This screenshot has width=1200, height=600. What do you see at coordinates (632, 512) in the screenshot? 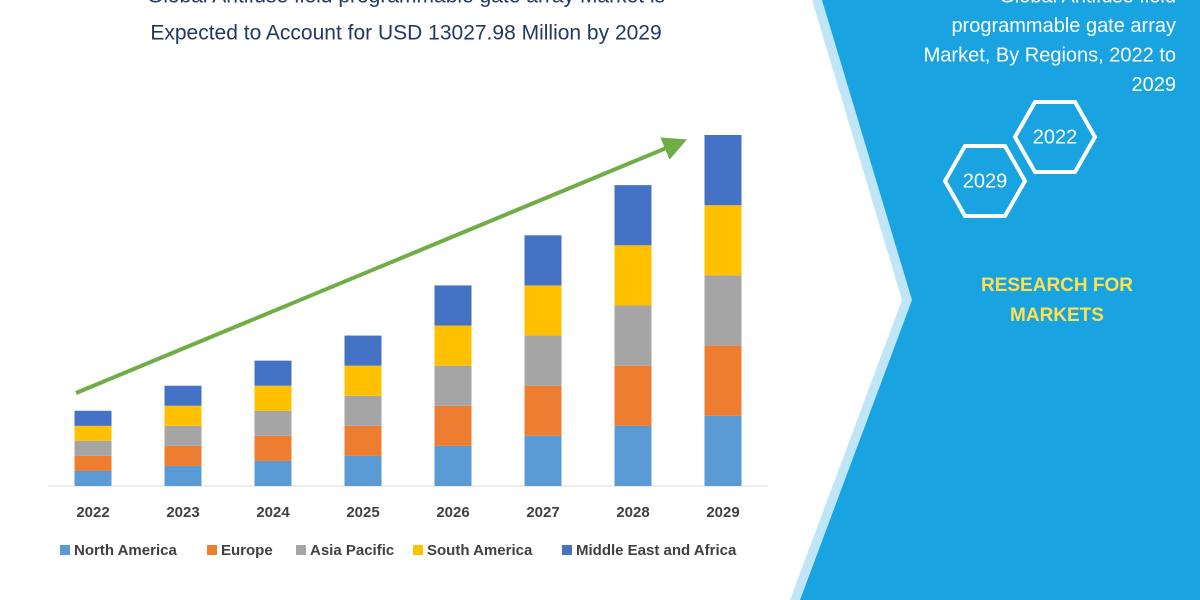
I see `x-tick-label: 2028` at bounding box center [632, 512].